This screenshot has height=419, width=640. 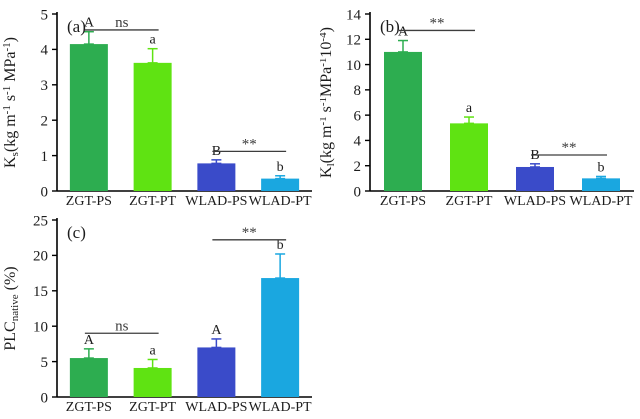 What do you see at coordinates (353, 41) in the screenshot?
I see `y-tick-label: 12` at bounding box center [353, 41].